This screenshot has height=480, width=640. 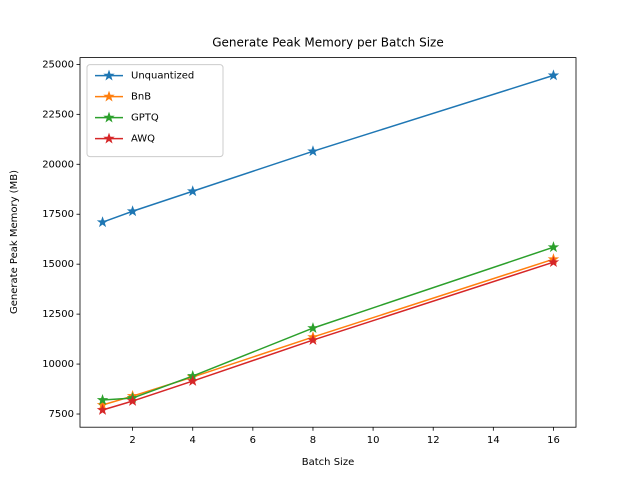 I want to click on y-tick-label: 12500, so click(x=58, y=314).